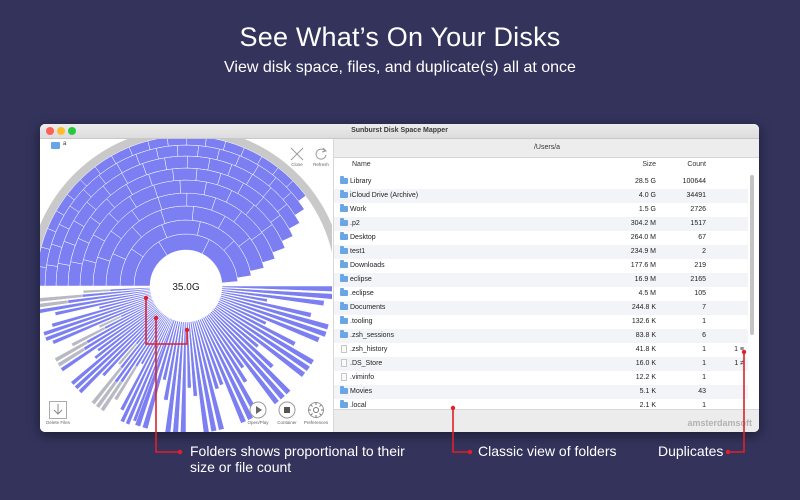  Describe the element at coordinates (541, 238) in the screenshot. I see `table-row: Desktop 264.0 M 67` at that location.